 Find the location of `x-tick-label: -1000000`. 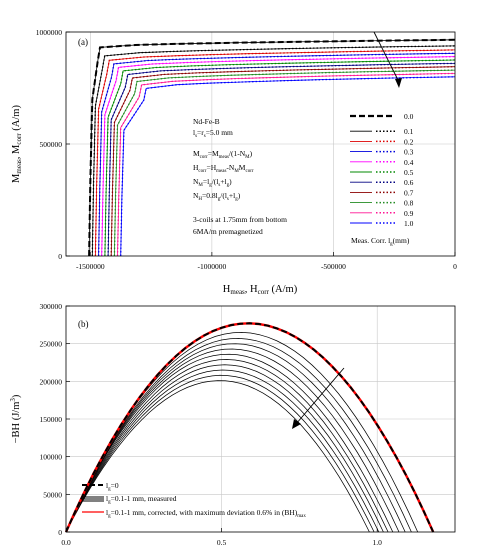

x-tick-label: -1000000 is located at coordinates (212, 266).